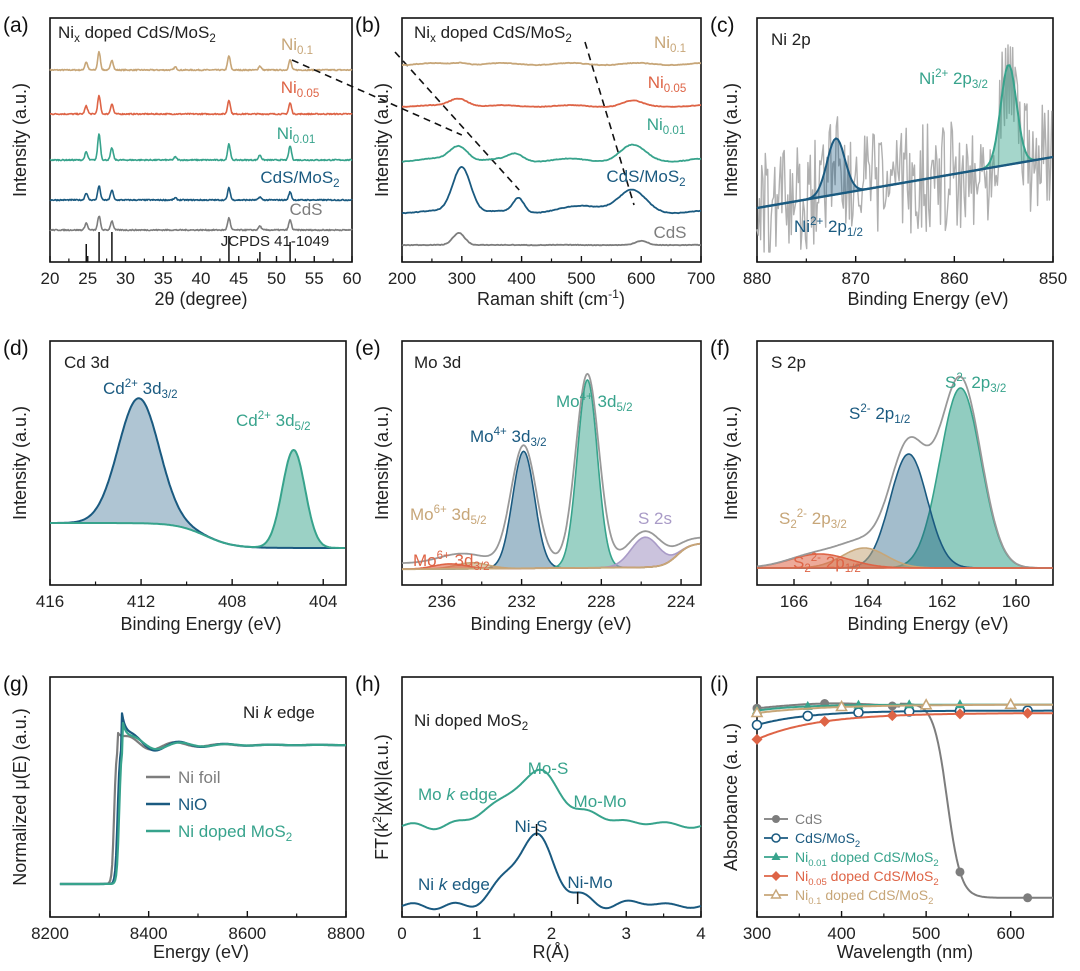  I want to click on x-tick-label: 160, so click(1016, 601).